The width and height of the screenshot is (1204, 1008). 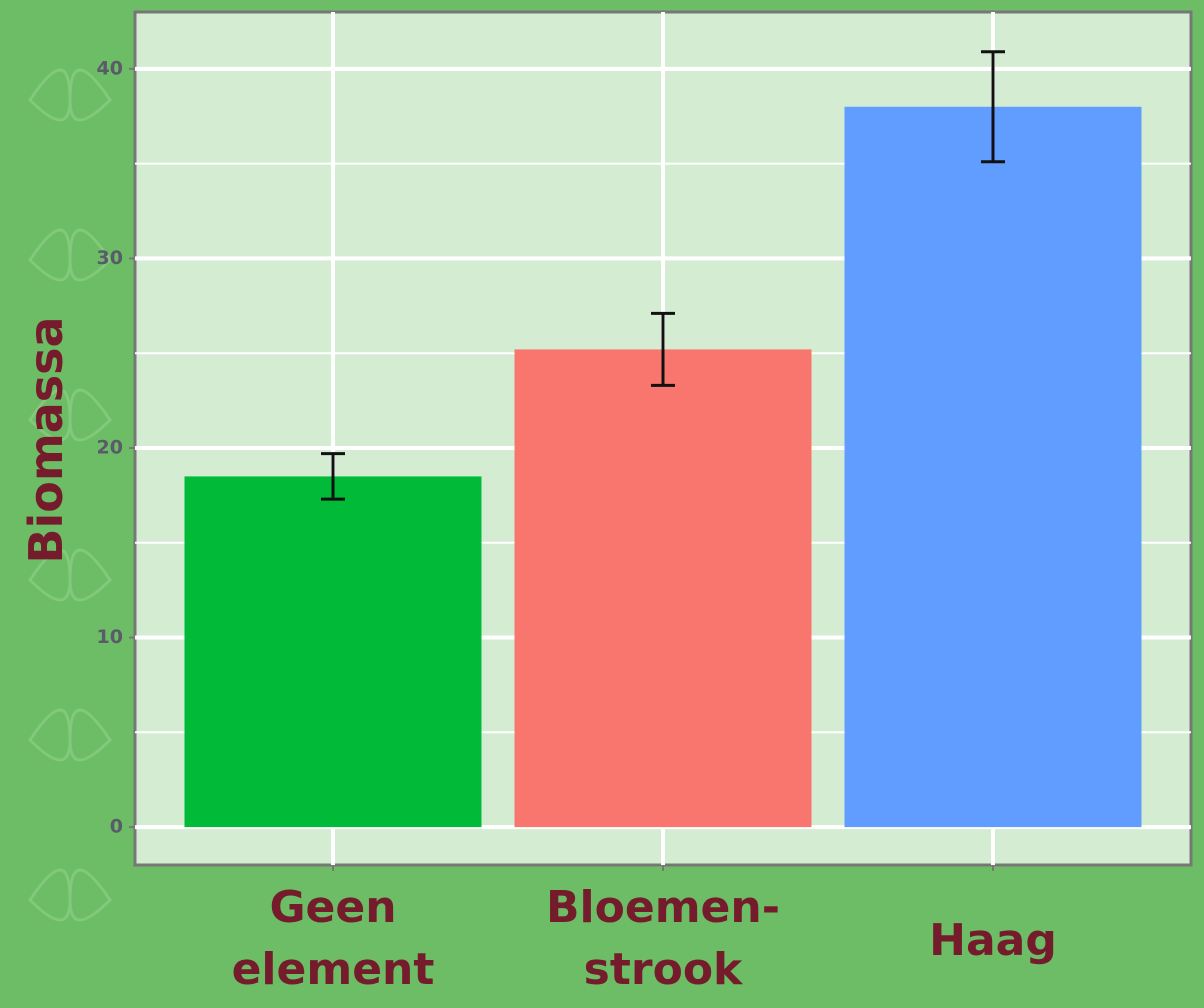 What do you see at coordinates (663, 907) in the screenshot?
I see `x-tick-label-line: Bloemen-` at bounding box center [663, 907].